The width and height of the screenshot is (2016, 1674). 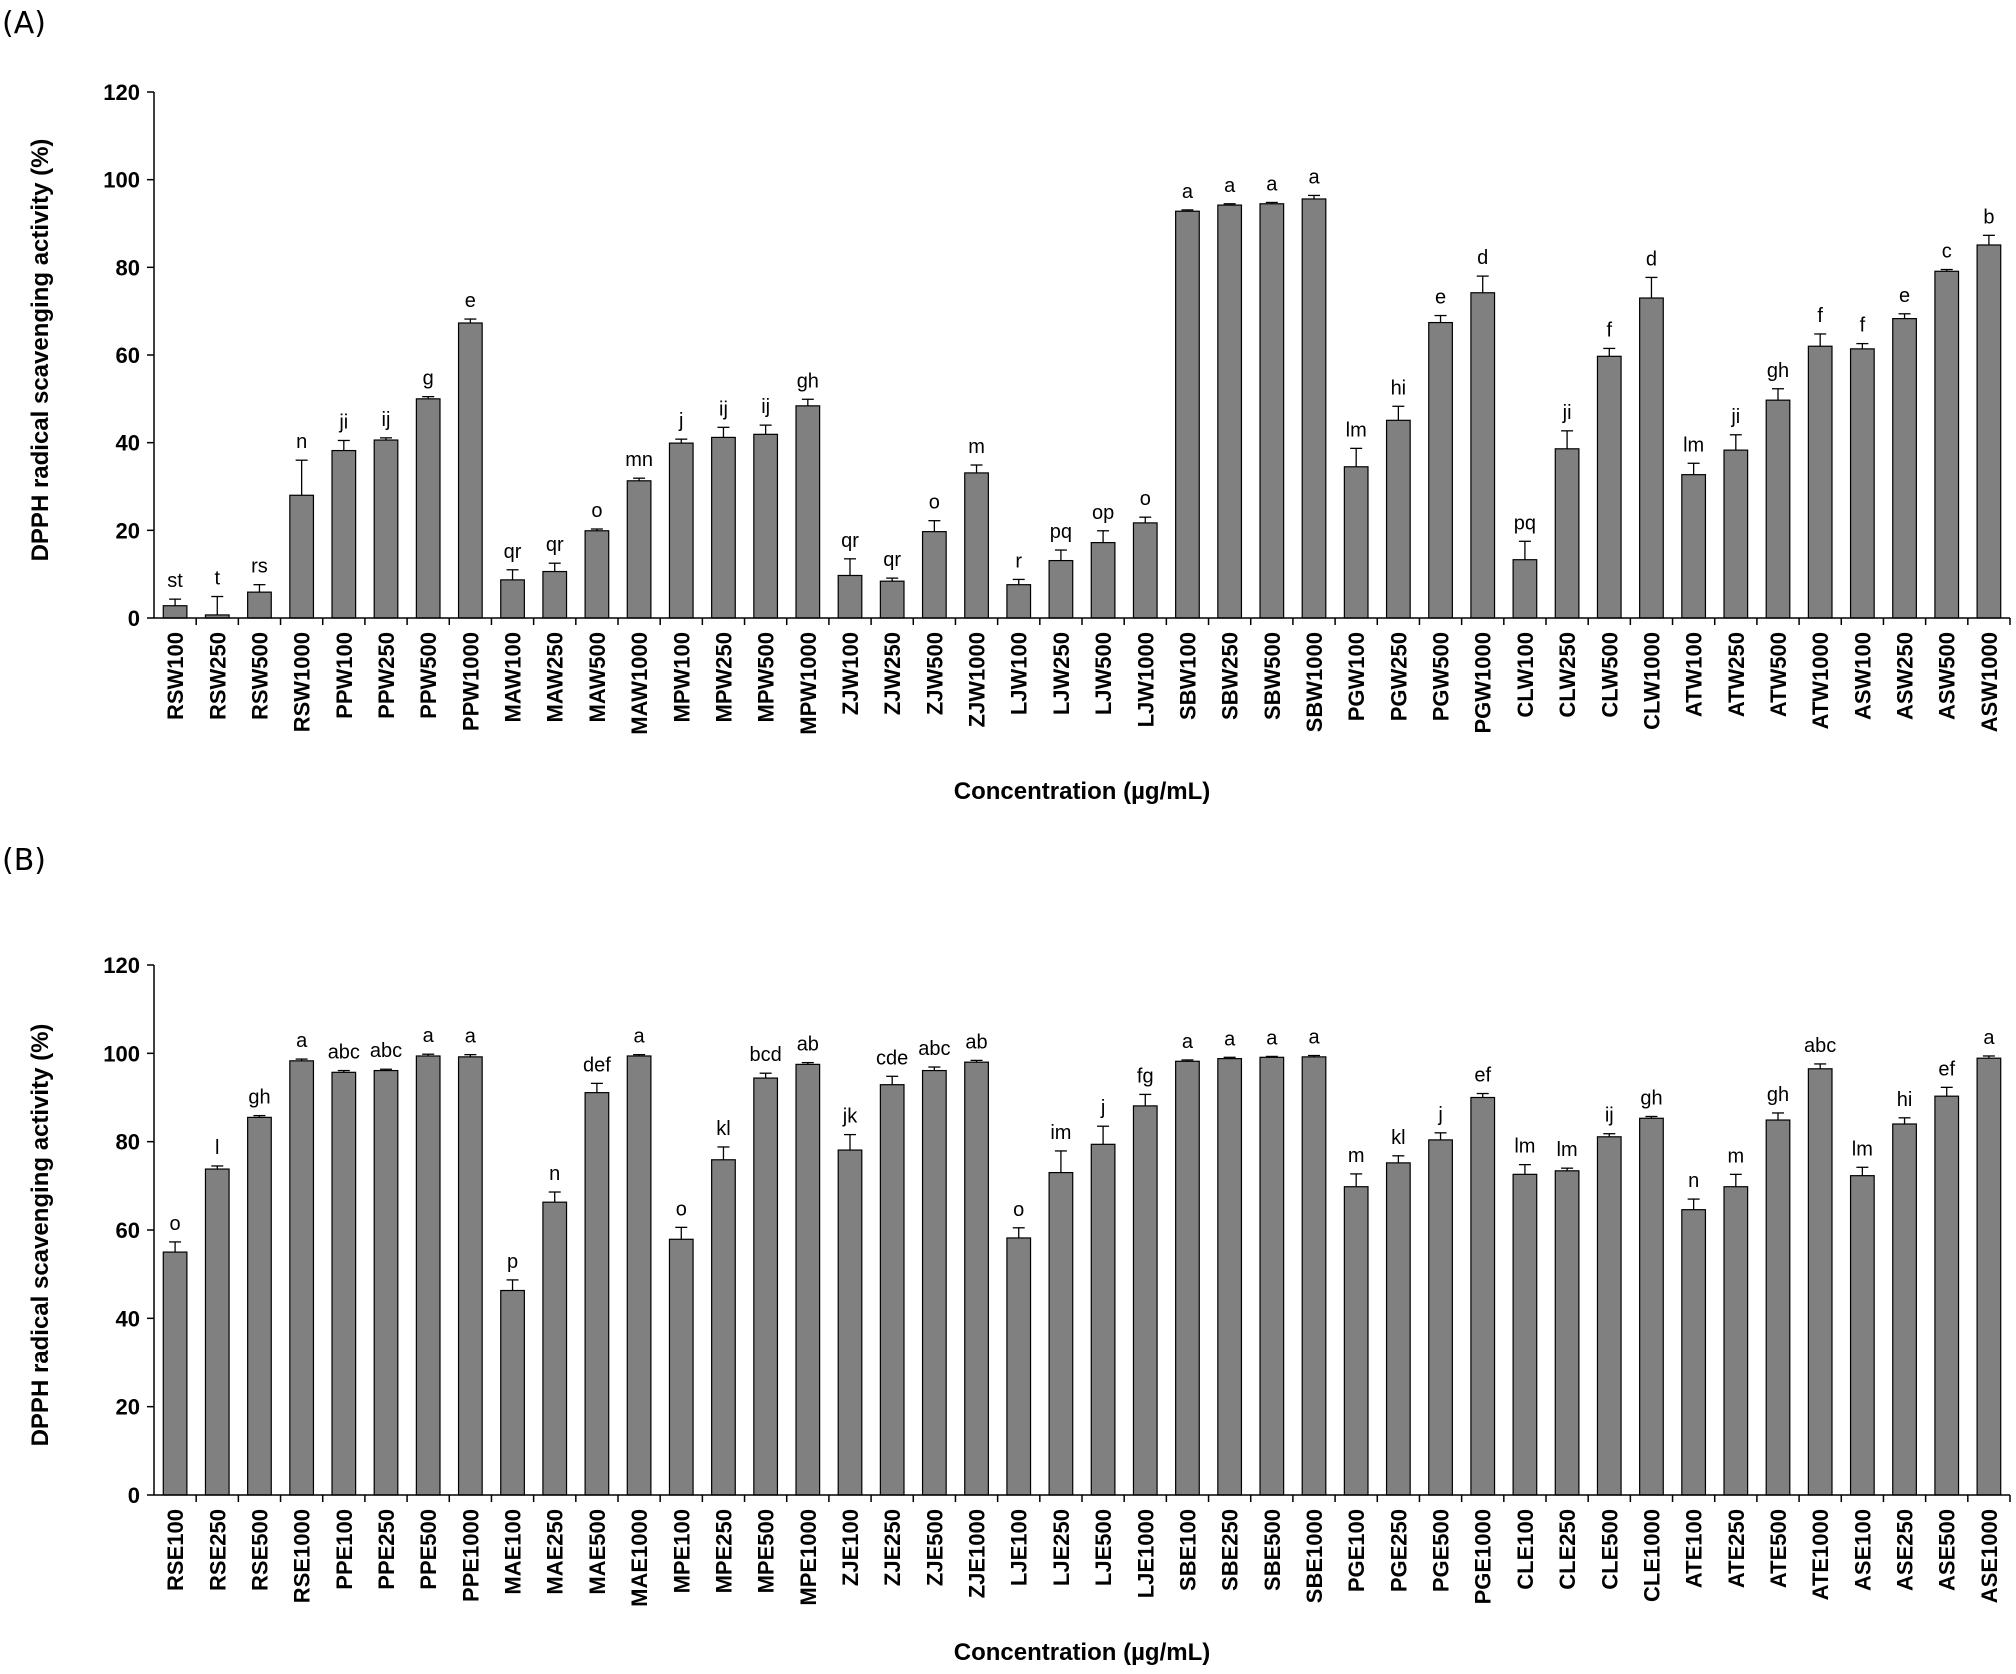 What do you see at coordinates (934, 503) in the screenshot?
I see `significance-ZJW500: o` at bounding box center [934, 503].